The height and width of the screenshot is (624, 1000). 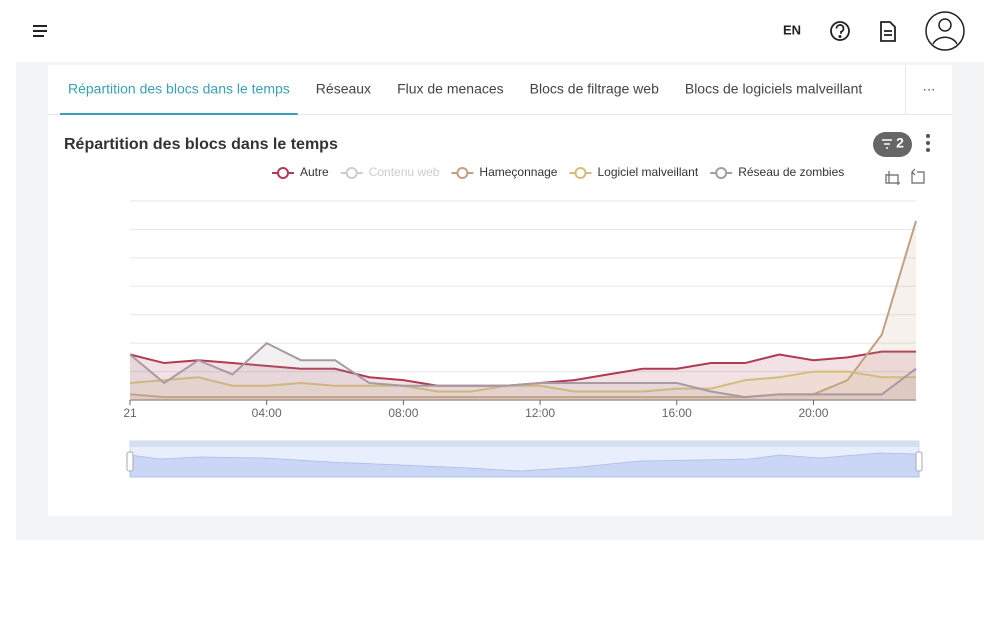 I want to click on tabs-more: ···, so click(x=929, y=88).